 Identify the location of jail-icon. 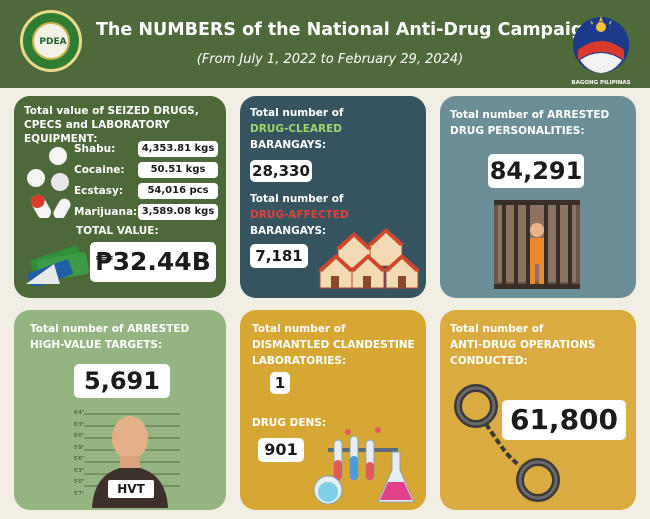
(537, 244).